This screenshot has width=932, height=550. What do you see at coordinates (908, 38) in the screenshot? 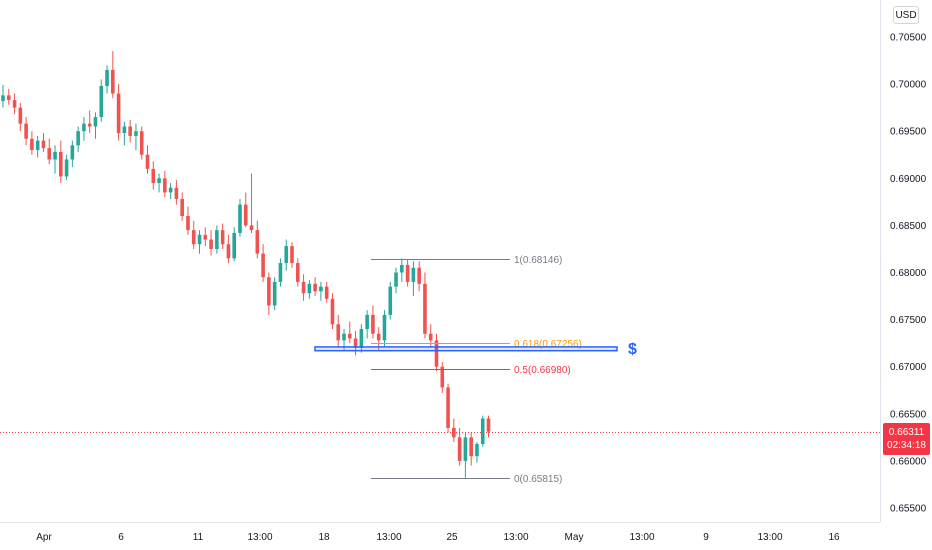
I see `price-tick-label: 0.70500` at bounding box center [908, 38].